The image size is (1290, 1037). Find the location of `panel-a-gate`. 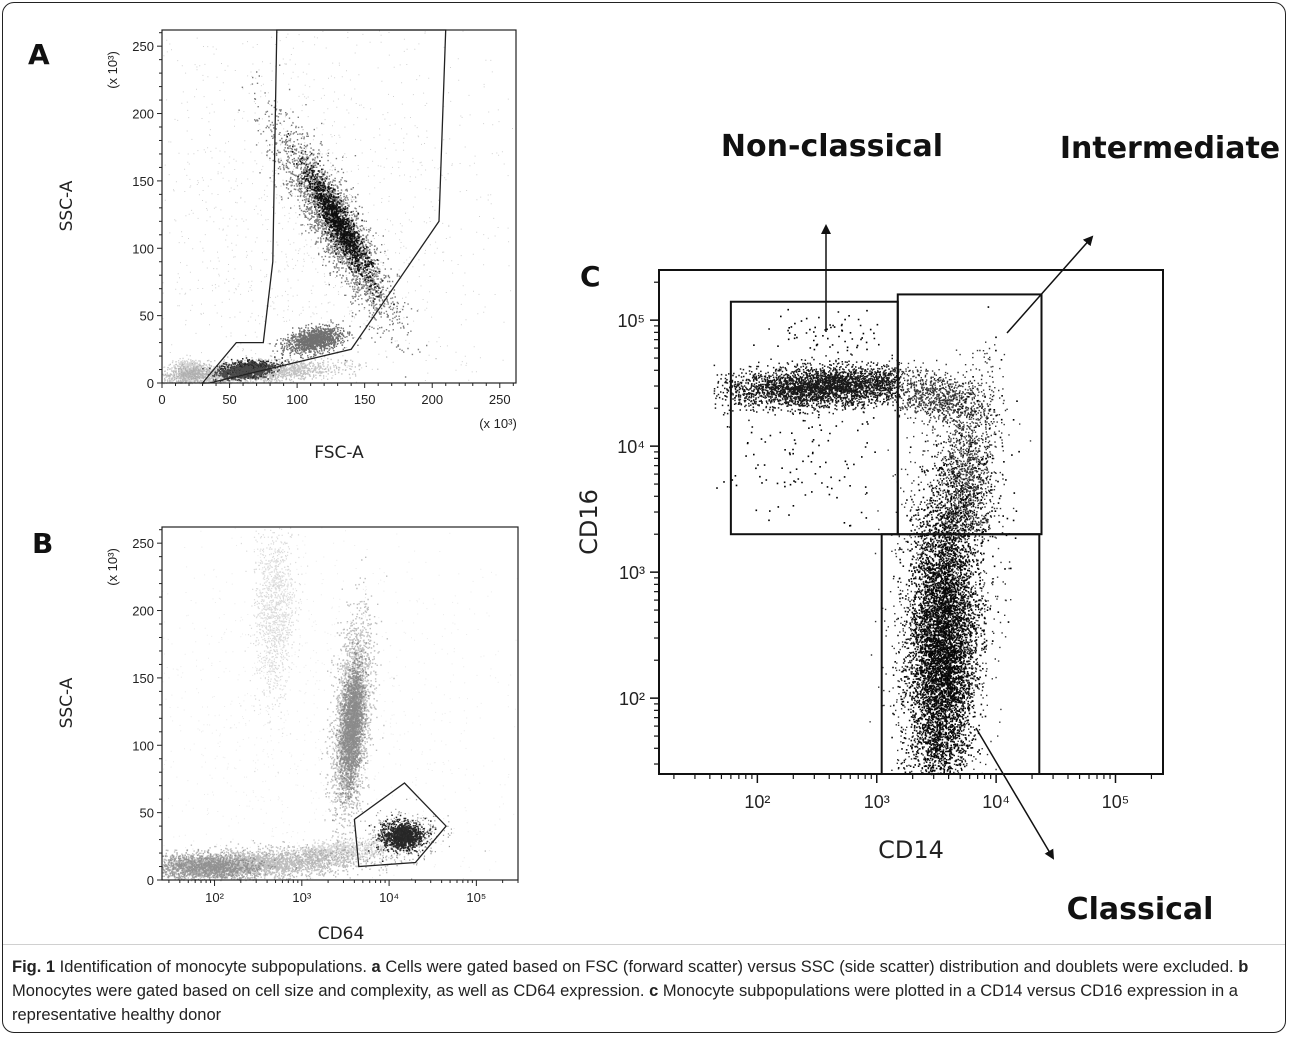

panel-a-gate is located at coordinates (324, 206).